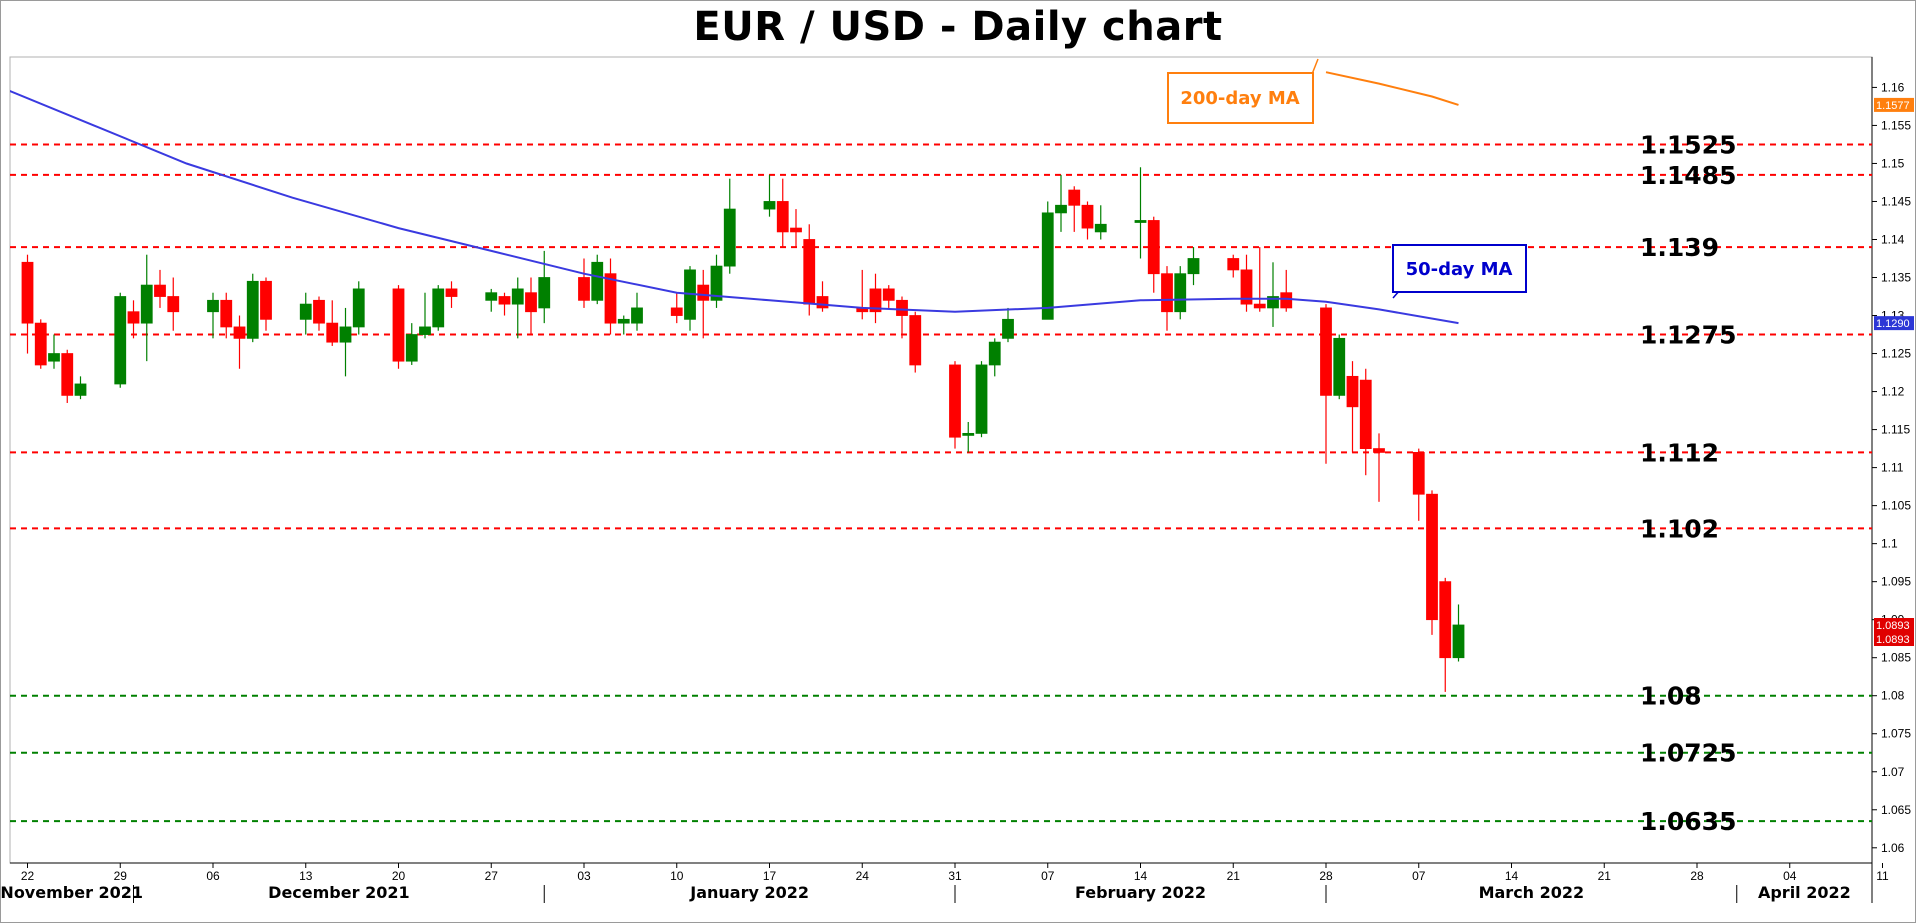 This screenshot has width=1916, height=923. What do you see at coordinates (1893, 87) in the screenshot?
I see `y-tick-label: 1.16` at bounding box center [1893, 87].